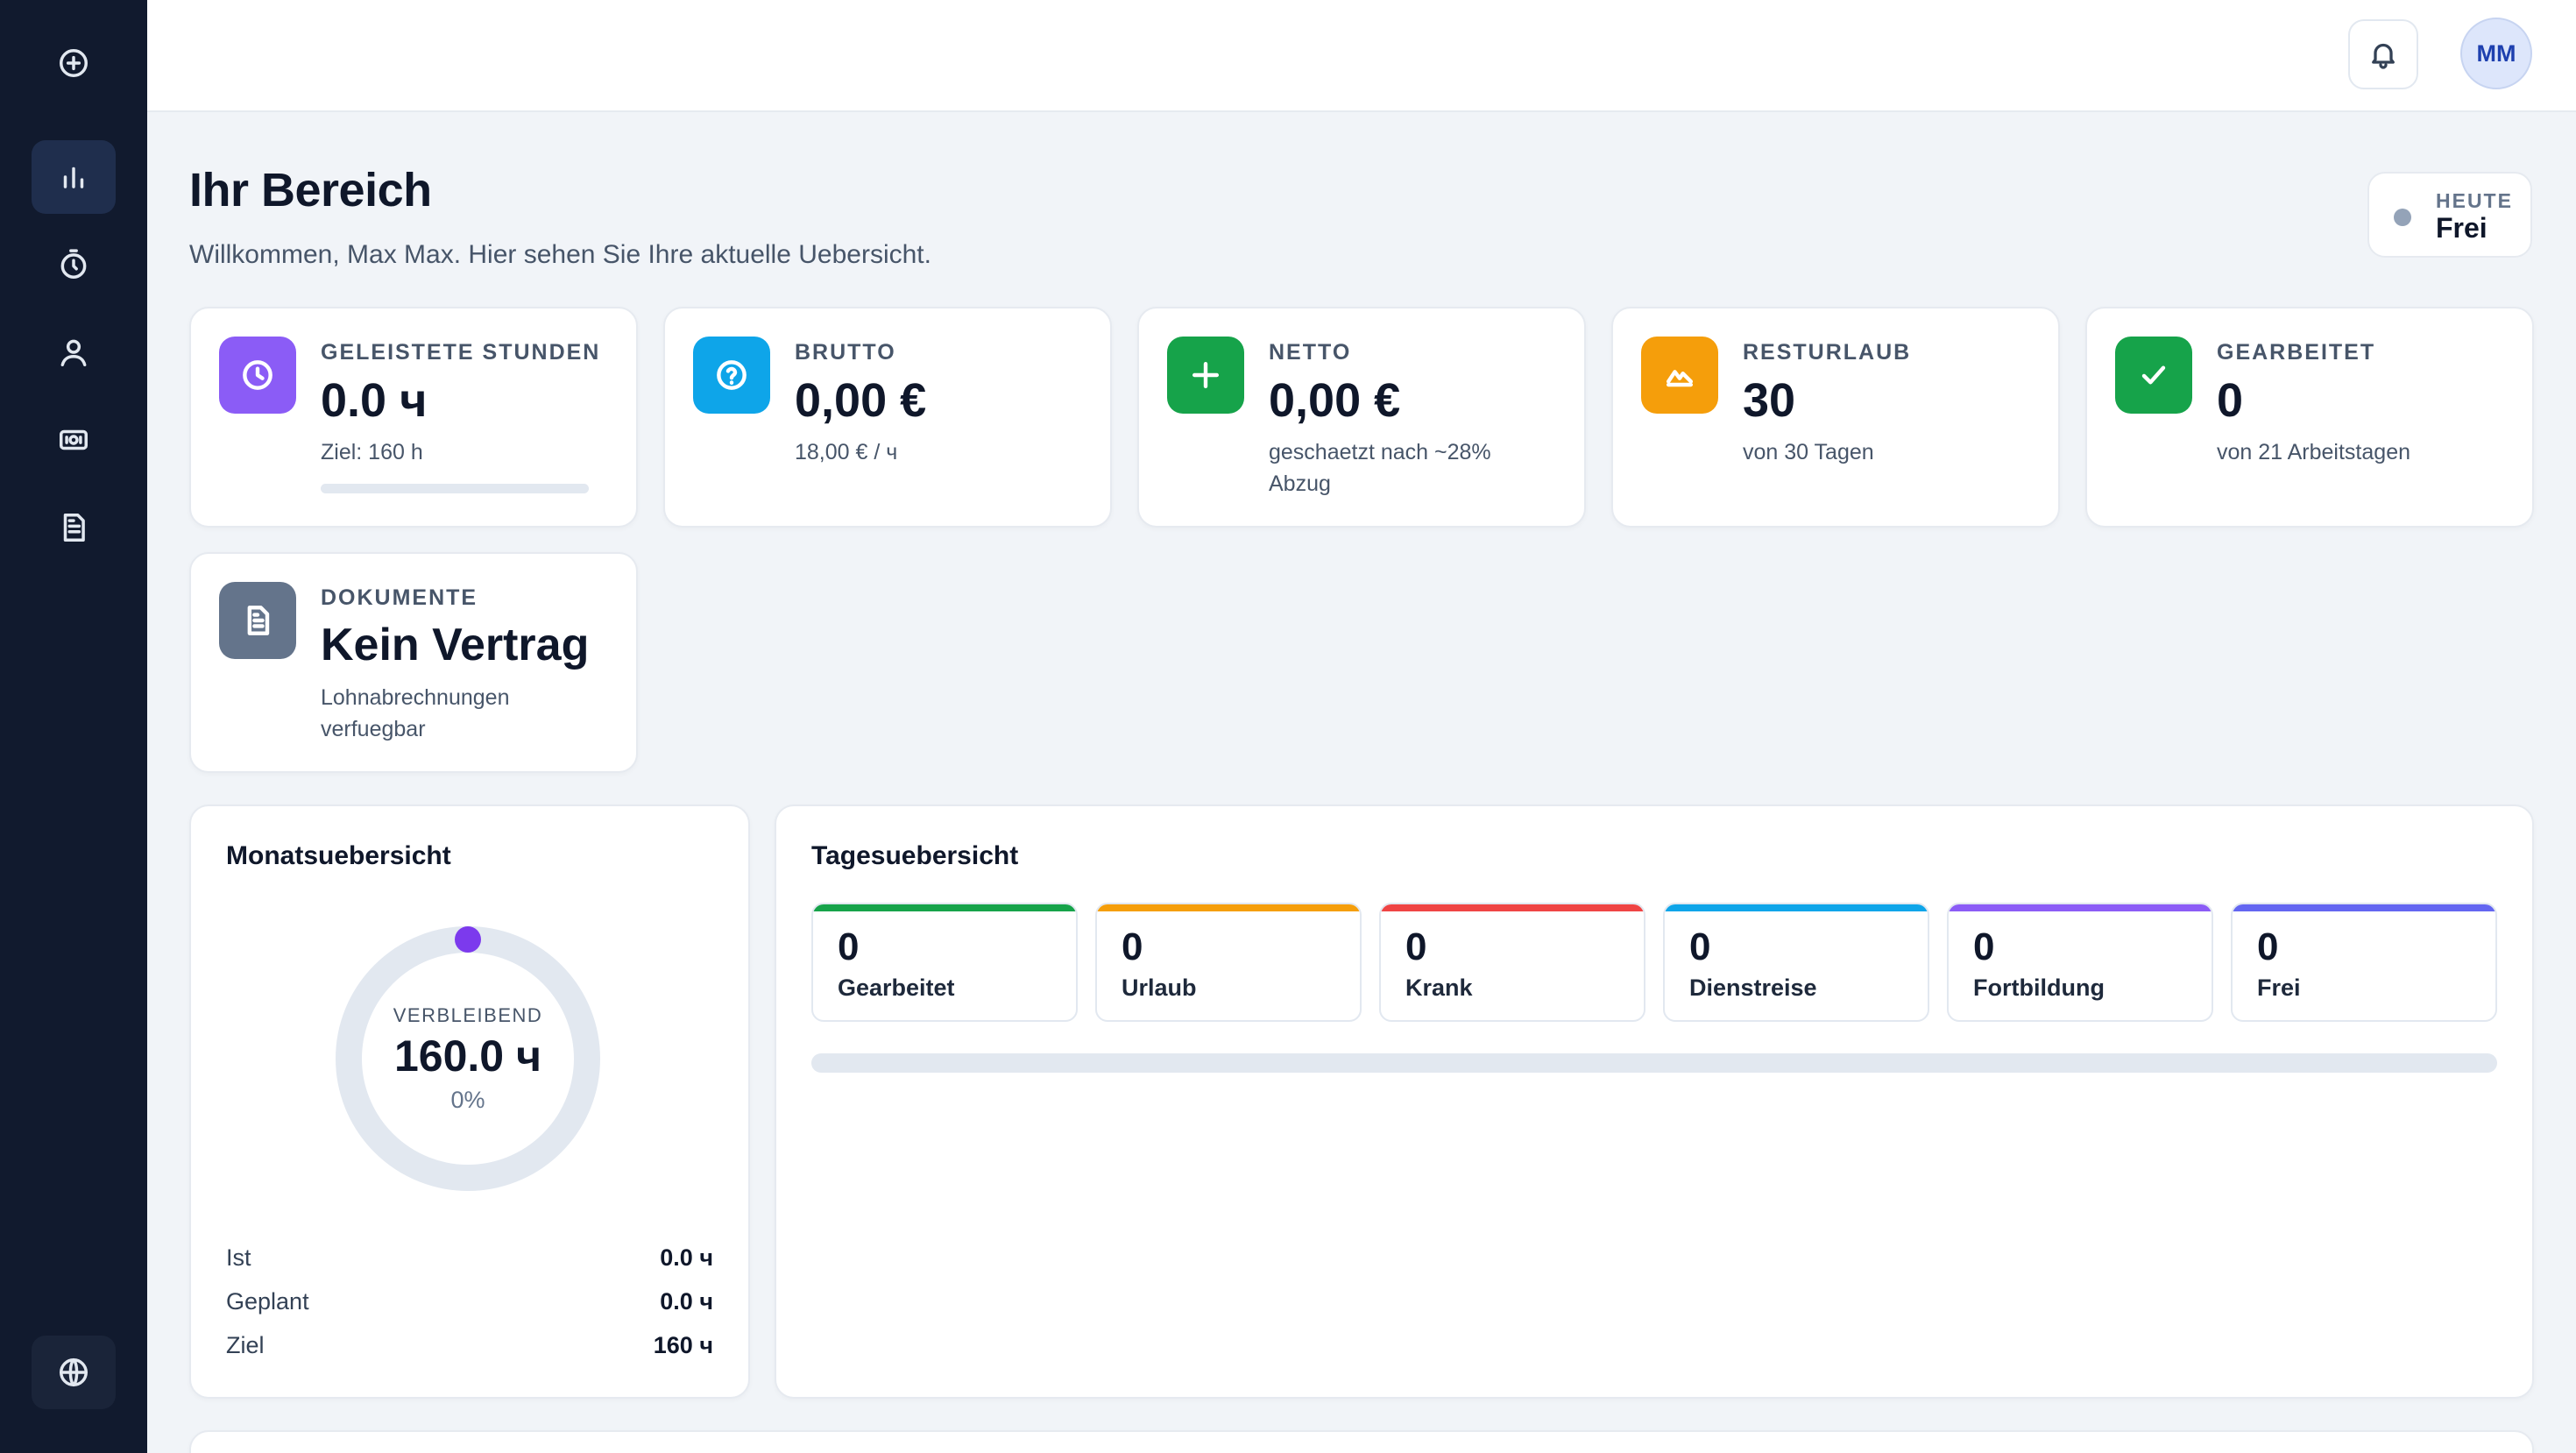  What do you see at coordinates (267, 1301) in the screenshot?
I see `row-label: Geplant` at bounding box center [267, 1301].